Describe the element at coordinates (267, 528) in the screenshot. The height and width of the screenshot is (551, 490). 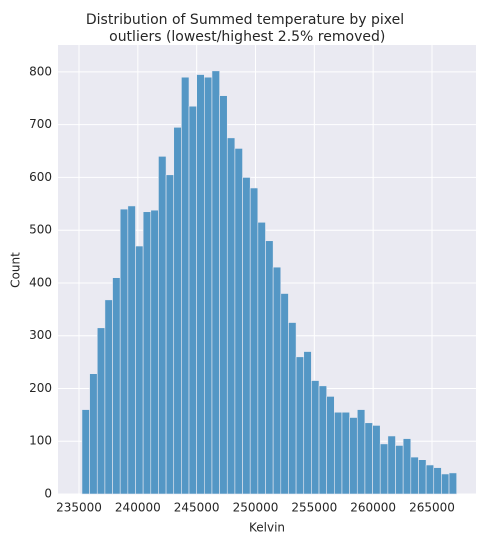
I see `x-axis-label: Kelvin` at that location.